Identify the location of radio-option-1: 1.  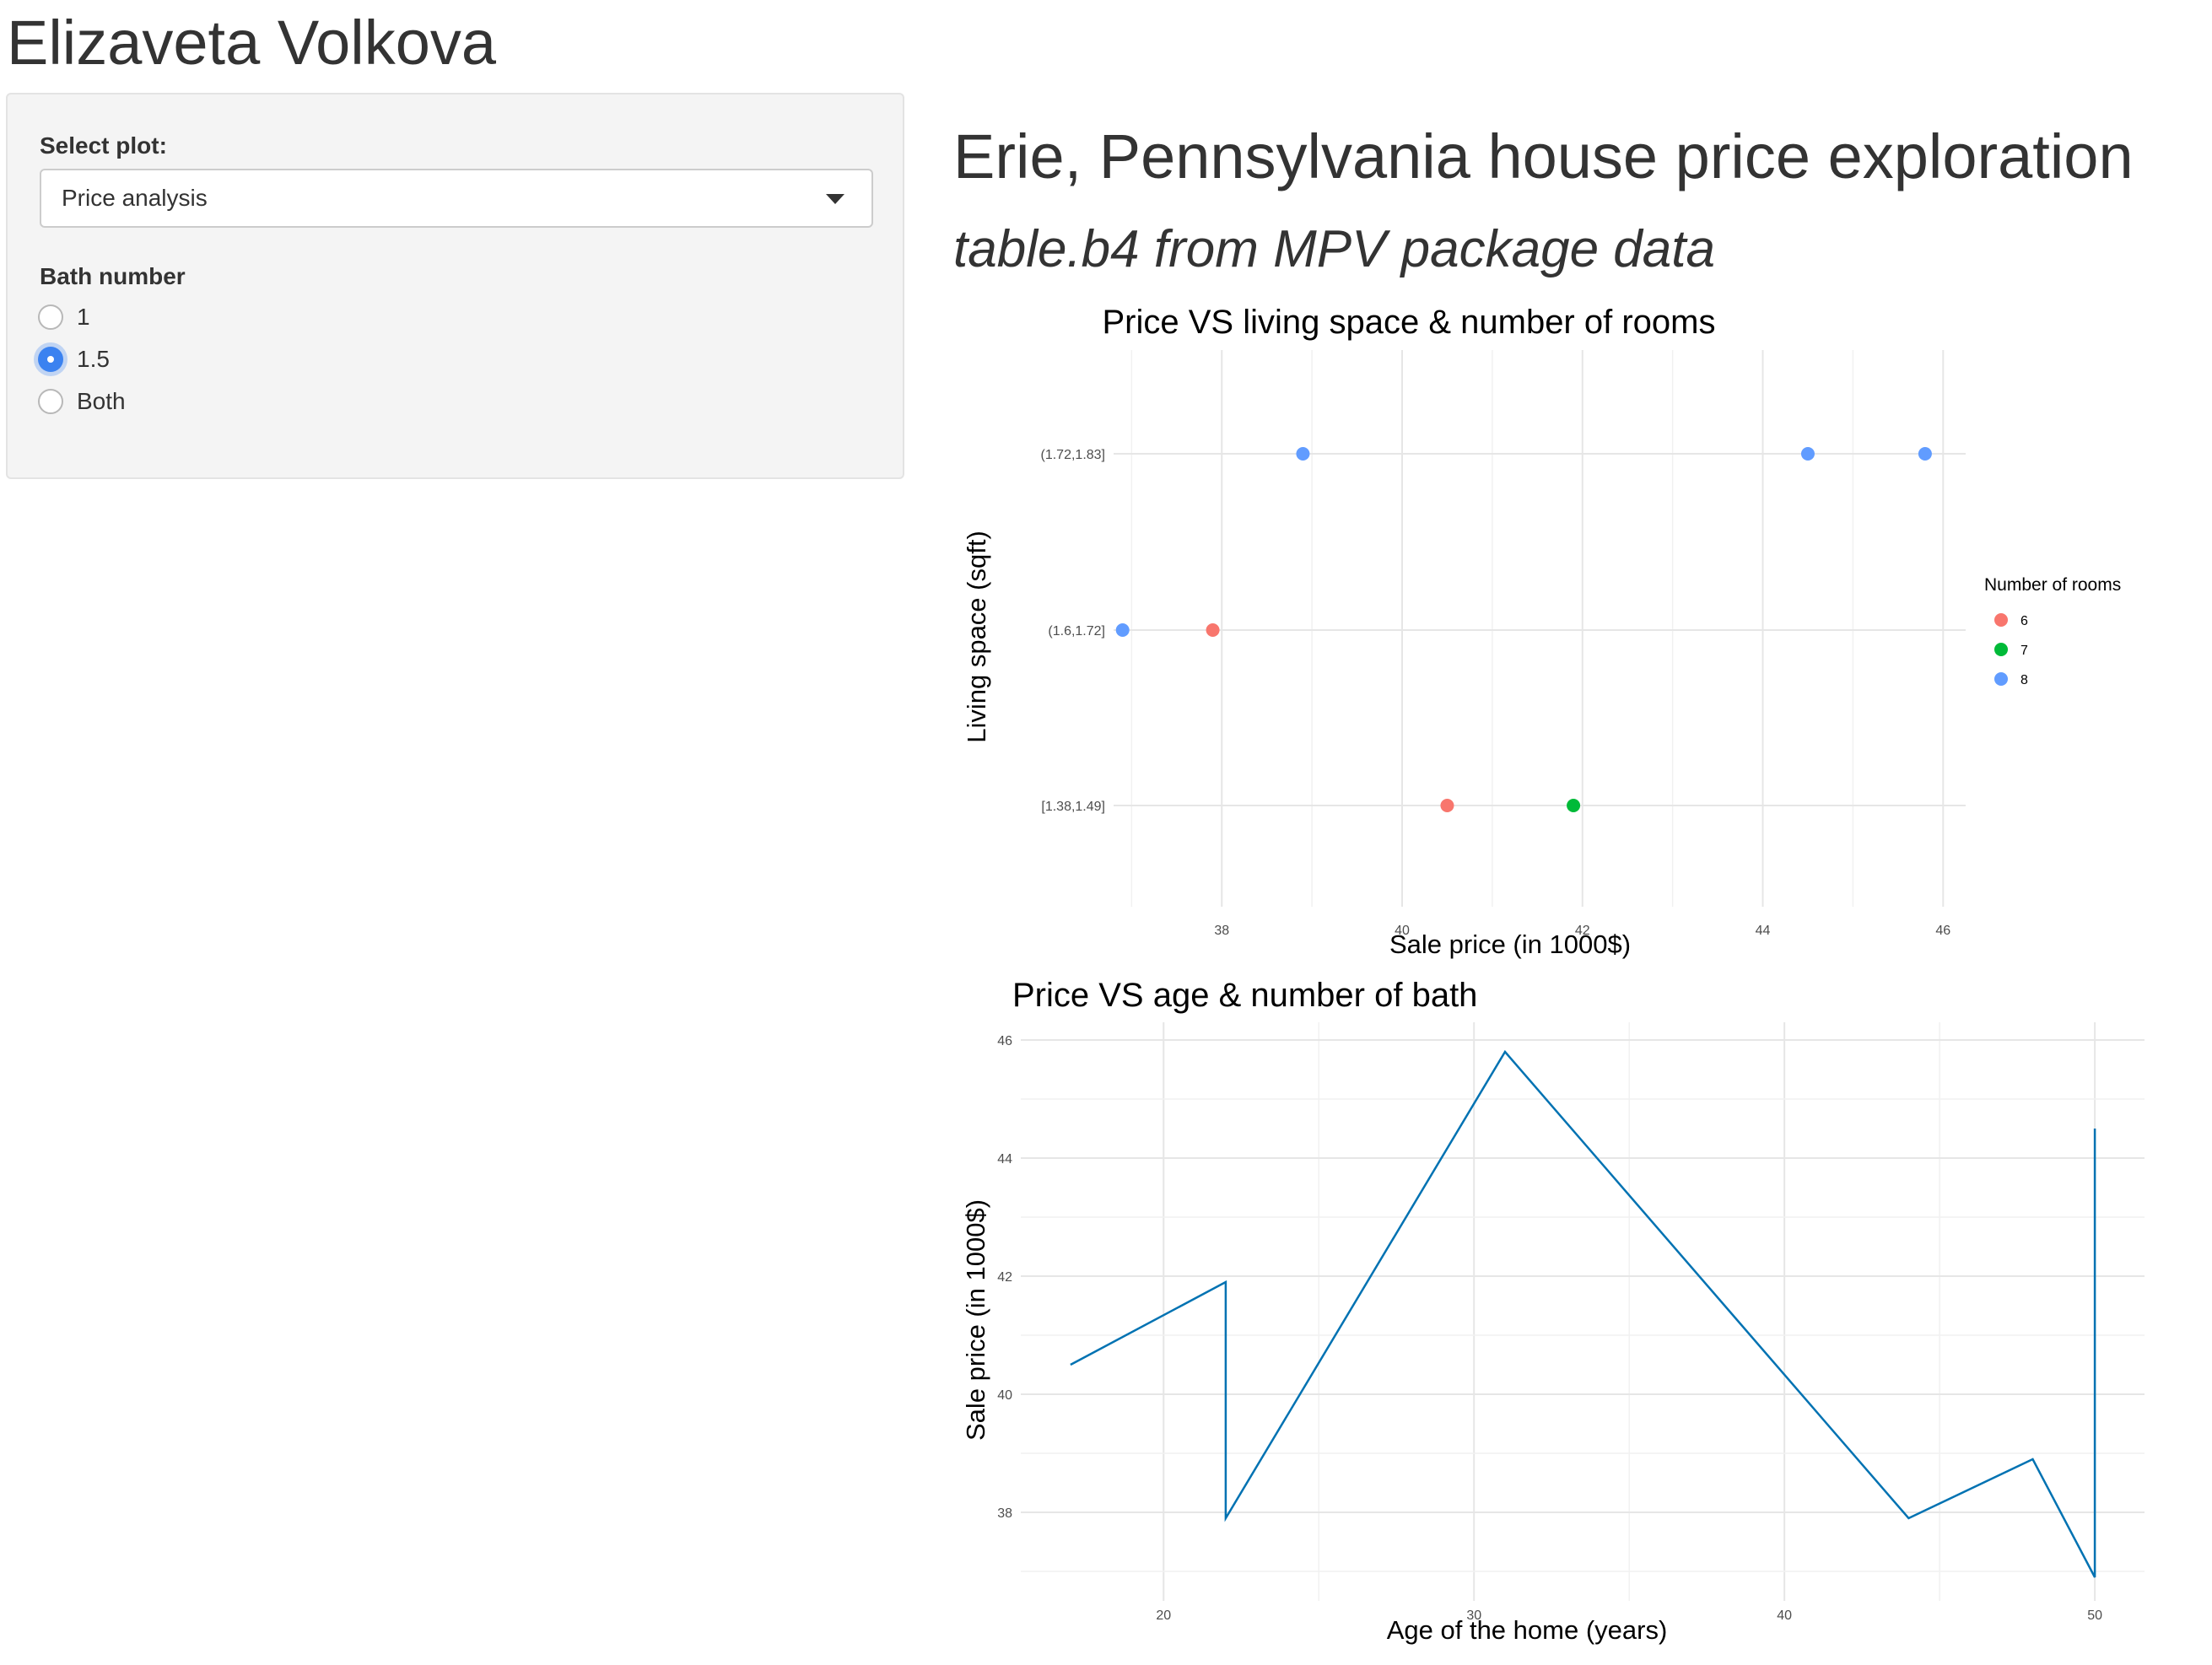
(64, 318).